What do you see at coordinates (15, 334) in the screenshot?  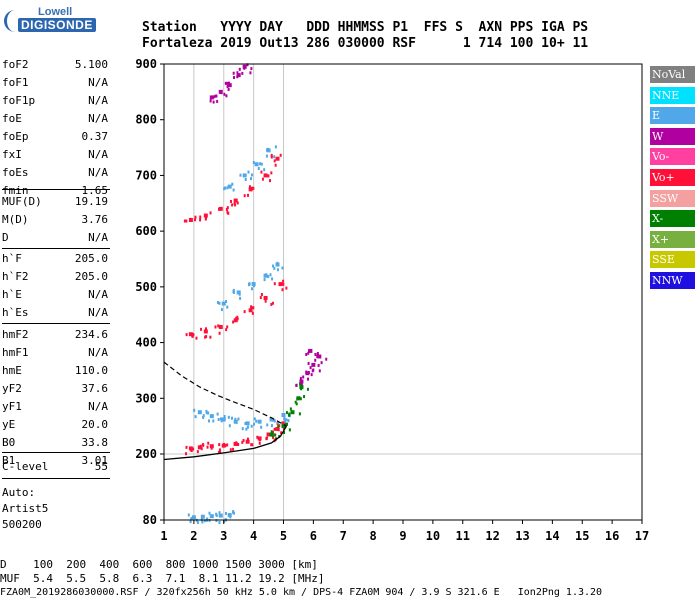 I see `param-name: hmF2` at bounding box center [15, 334].